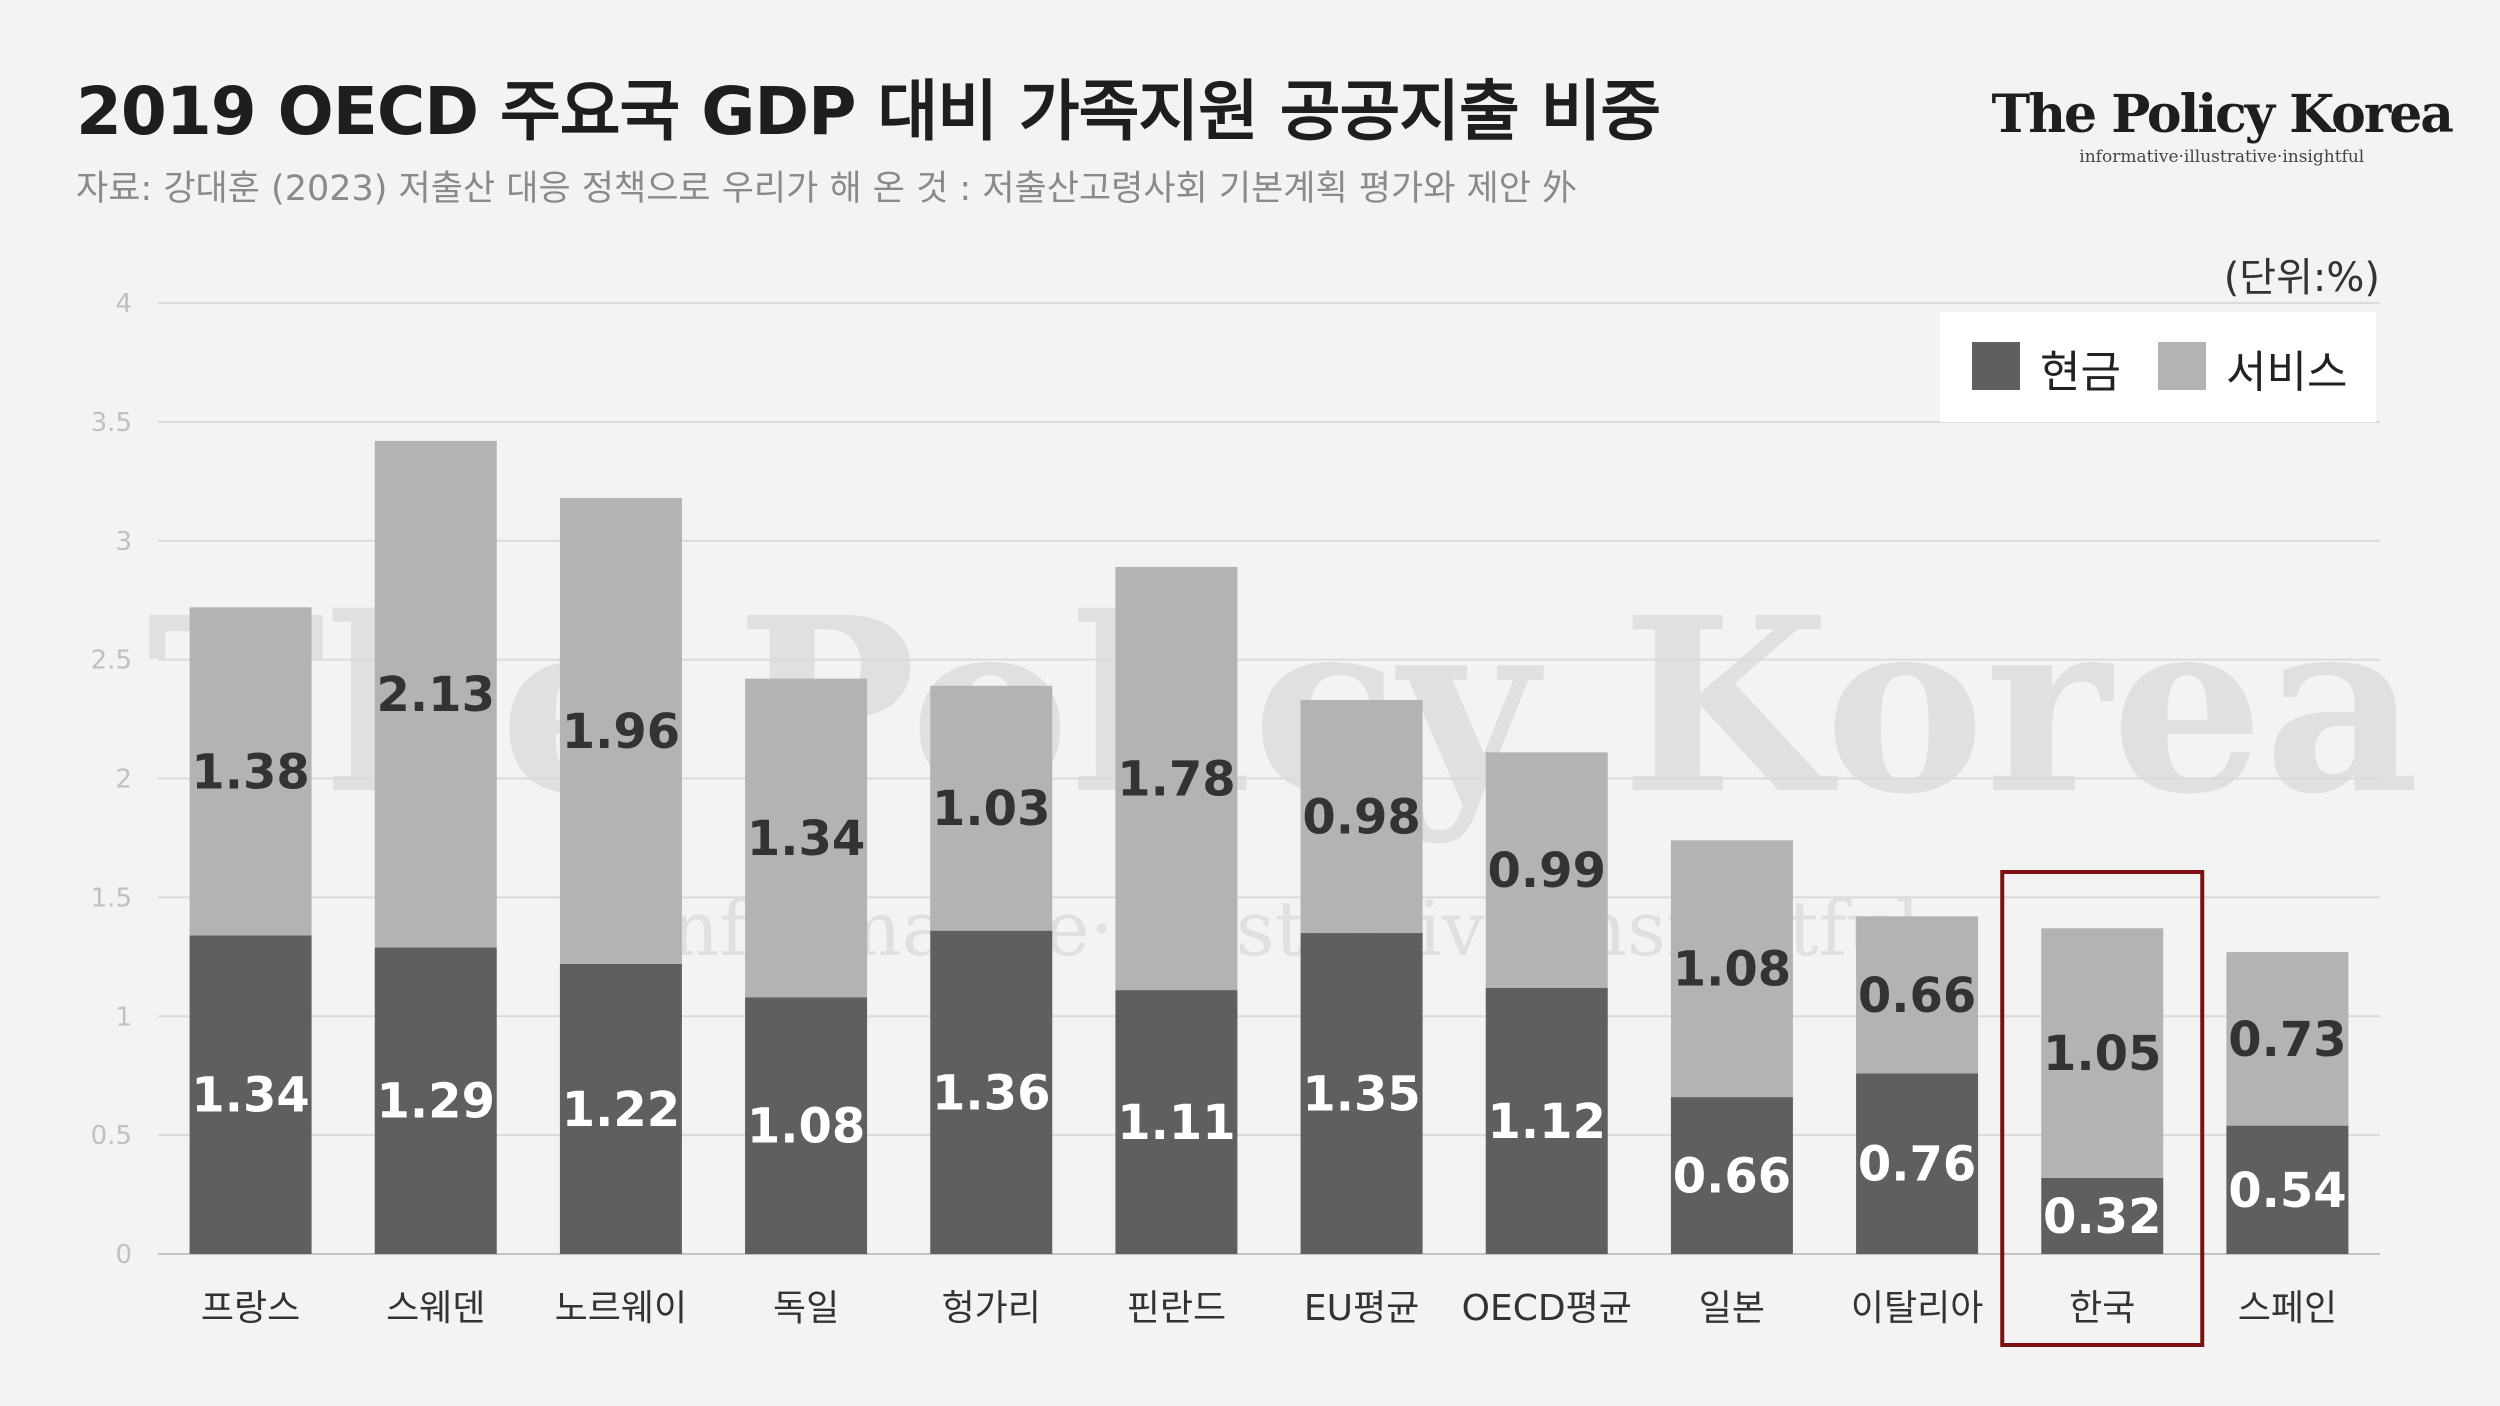  I want to click on brand-name: The Policy Korea, so click(2222, 114).